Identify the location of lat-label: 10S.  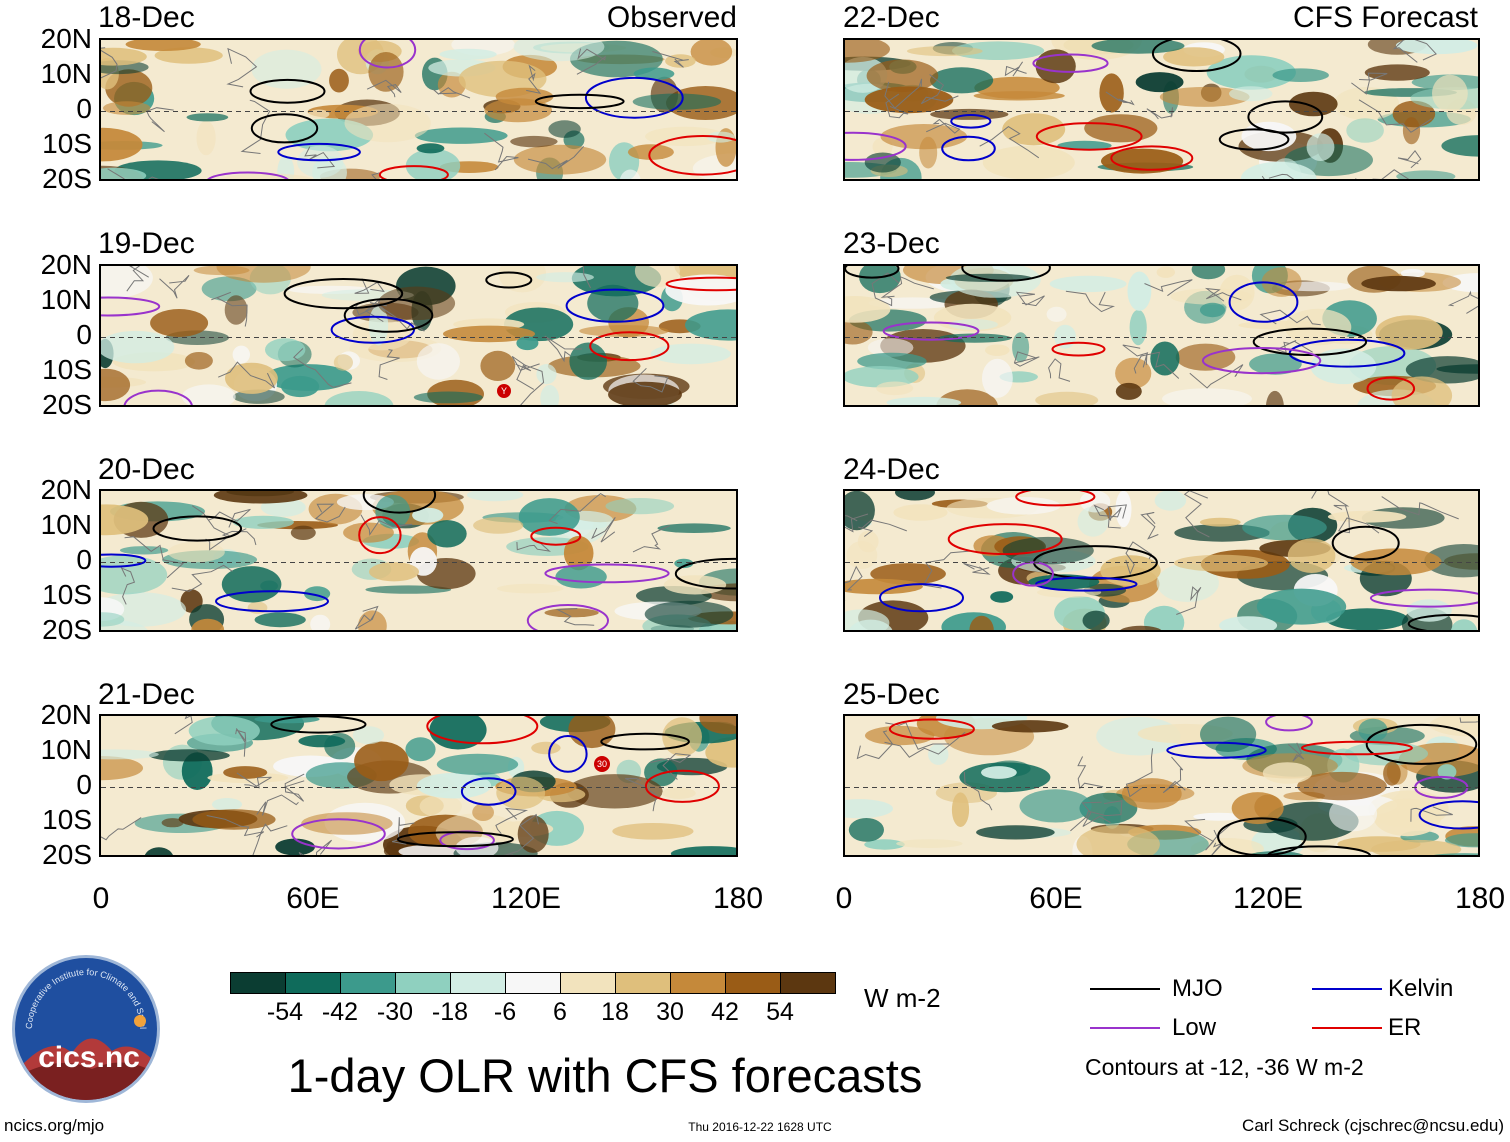
(67, 369).